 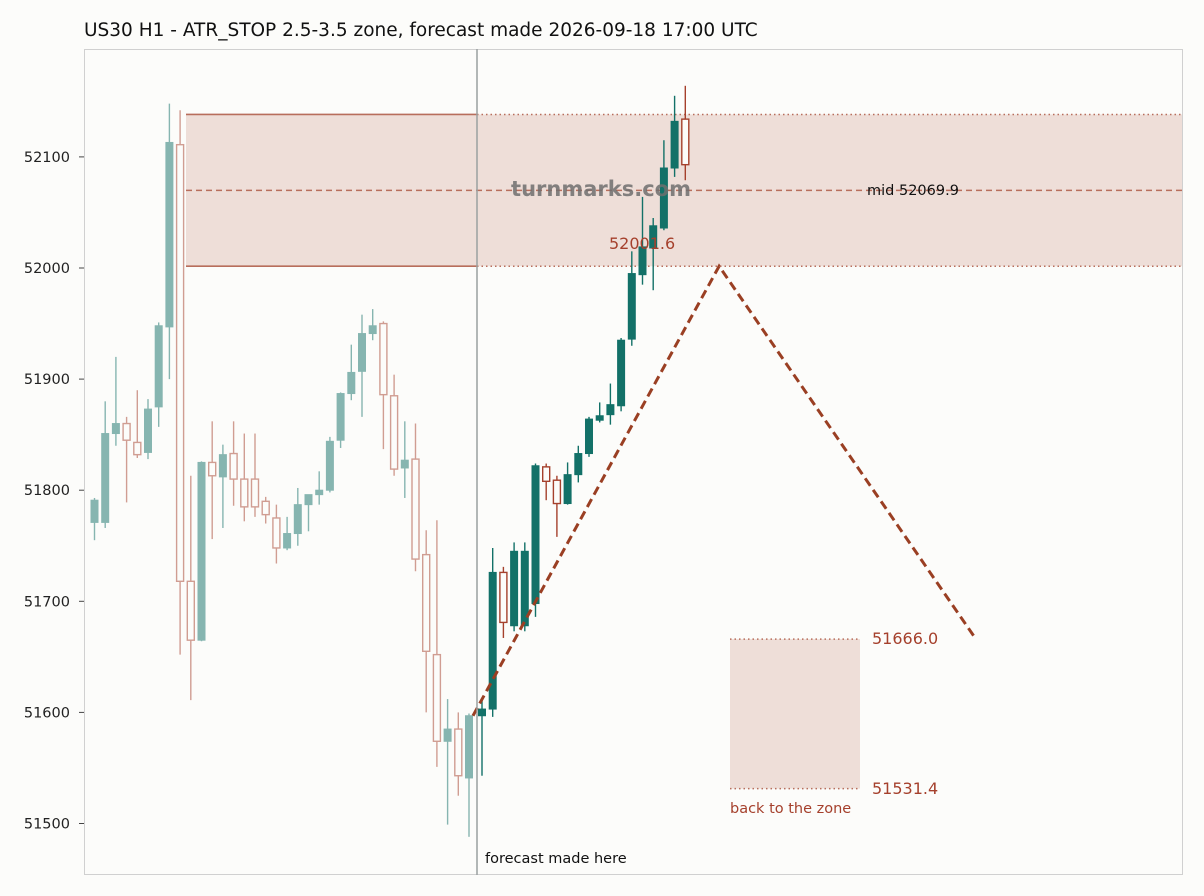 What do you see at coordinates (905, 638) in the screenshot?
I see `target-high-label: 51666.0` at bounding box center [905, 638].